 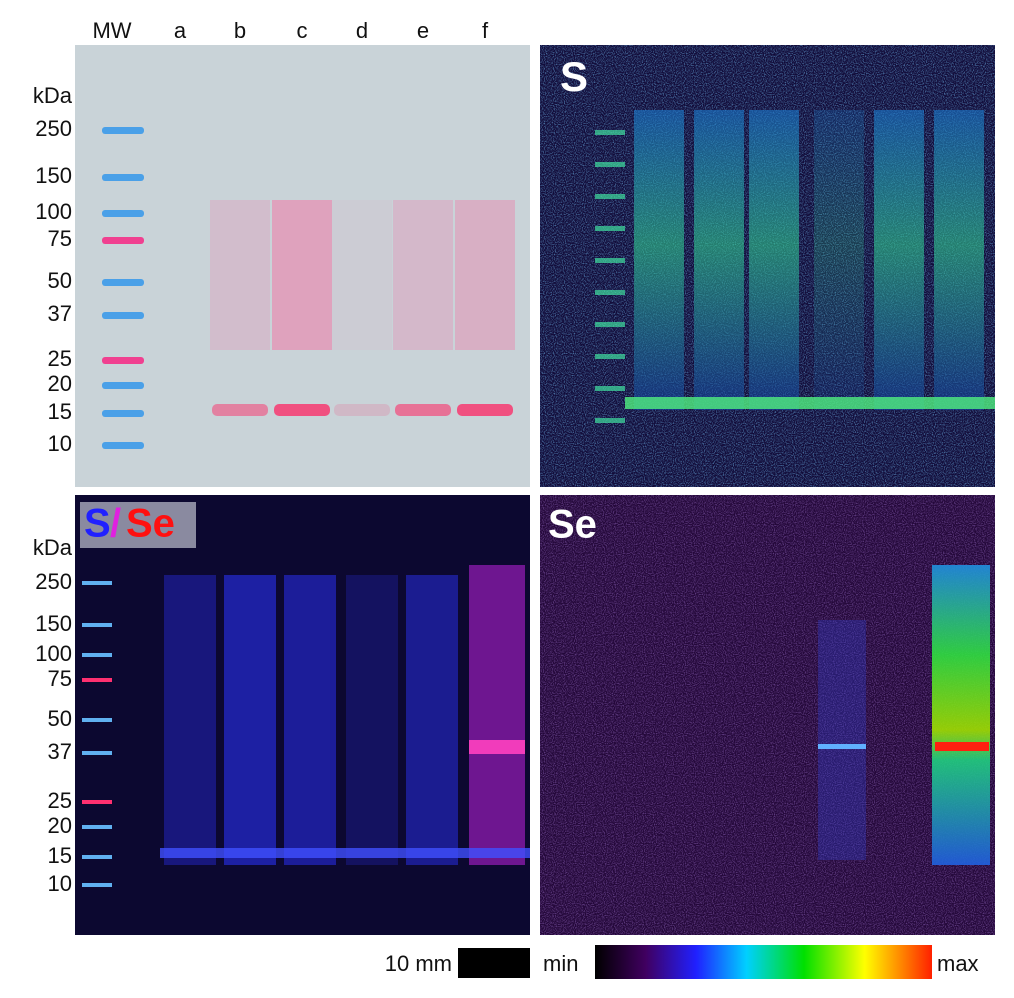 What do you see at coordinates (362, 30) in the screenshot?
I see `lane-label: d` at bounding box center [362, 30].